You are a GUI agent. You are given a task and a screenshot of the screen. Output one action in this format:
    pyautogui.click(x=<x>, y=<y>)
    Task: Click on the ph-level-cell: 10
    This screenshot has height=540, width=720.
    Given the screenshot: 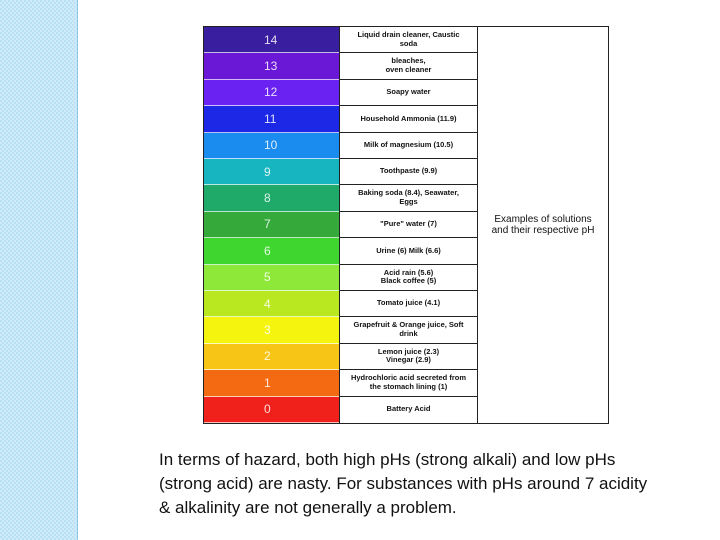 What is the action you would take?
    pyautogui.click(x=271, y=145)
    